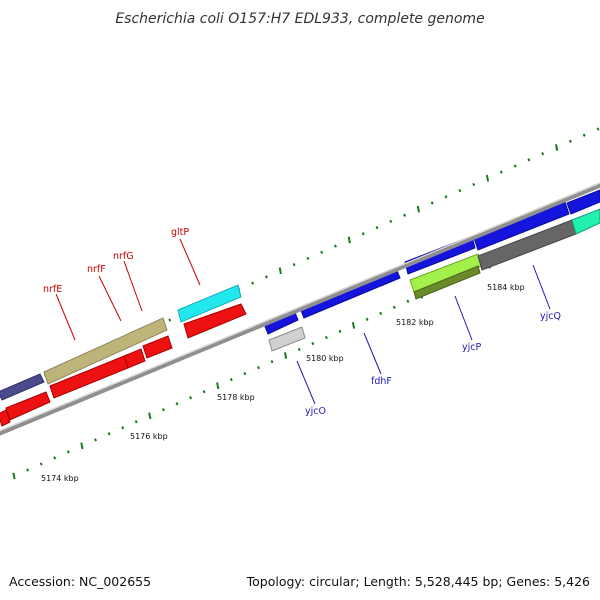 The image size is (600, 600). Describe the element at coordinates (96, 269) in the screenshot. I see `gene-label-nrfF: nrfF` at that location.